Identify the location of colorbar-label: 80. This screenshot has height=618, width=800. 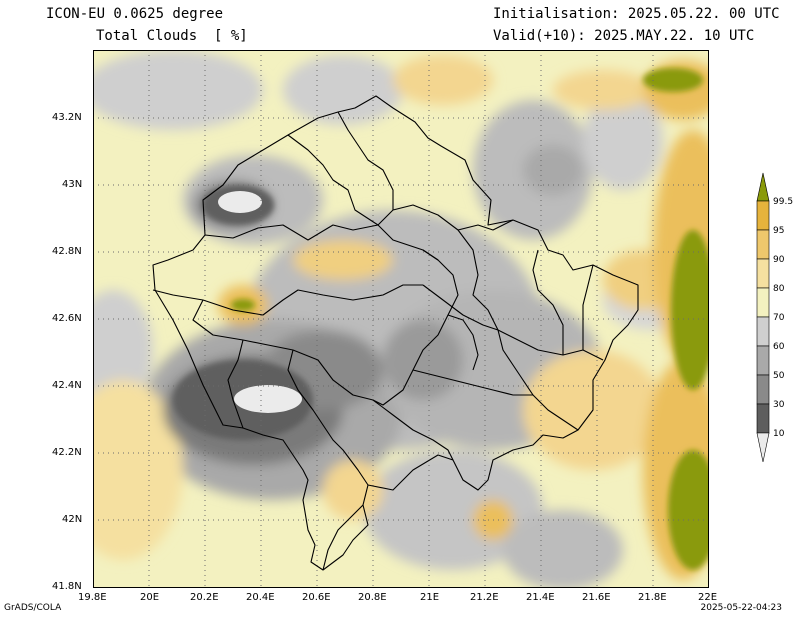
(779, 289).